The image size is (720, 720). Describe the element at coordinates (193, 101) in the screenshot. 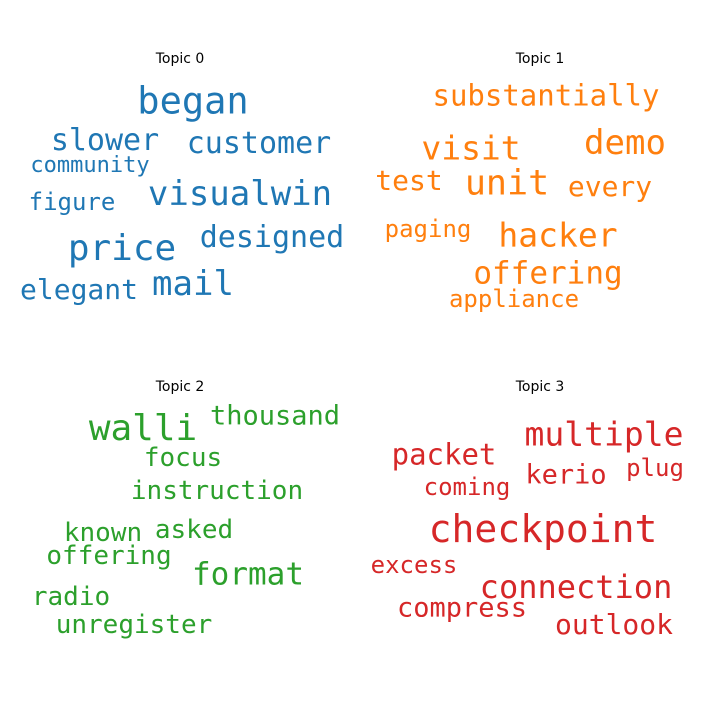

I see `word-began: began` at that location.